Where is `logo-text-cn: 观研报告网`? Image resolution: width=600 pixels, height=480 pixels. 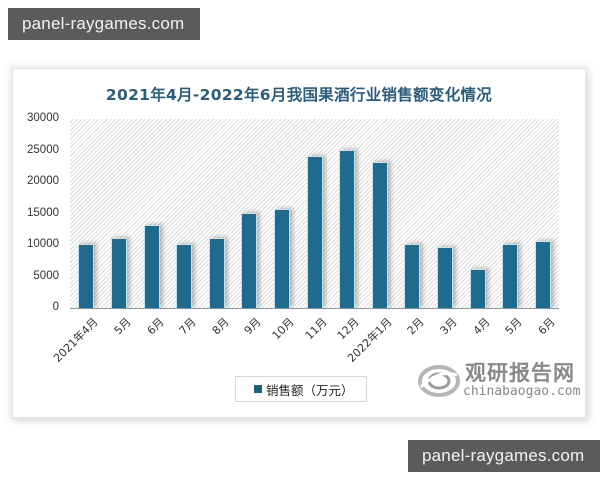 logo-text-cn: 观研报告网 is located at coordinates (520, 373).